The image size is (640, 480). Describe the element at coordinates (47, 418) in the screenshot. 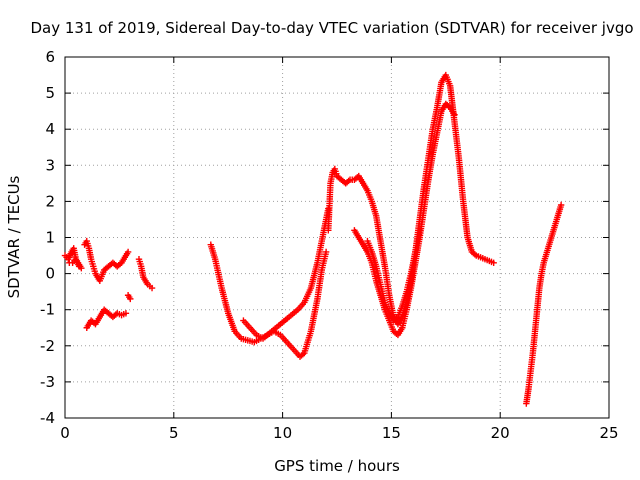

I see `y-tick-label: -4` at that location.